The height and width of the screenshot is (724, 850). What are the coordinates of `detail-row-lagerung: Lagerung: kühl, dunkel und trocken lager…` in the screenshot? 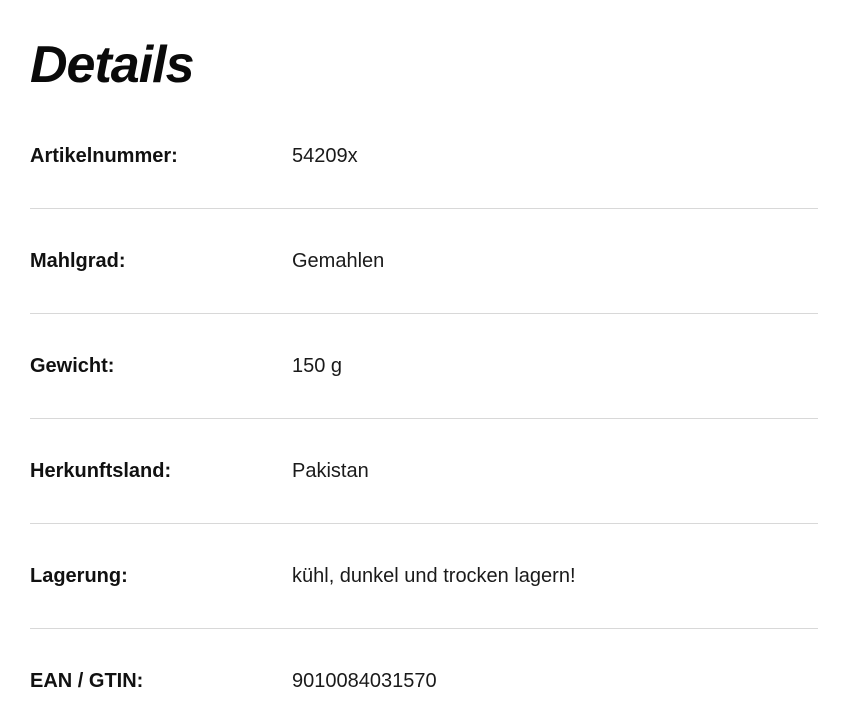 It's located at (424, 576).